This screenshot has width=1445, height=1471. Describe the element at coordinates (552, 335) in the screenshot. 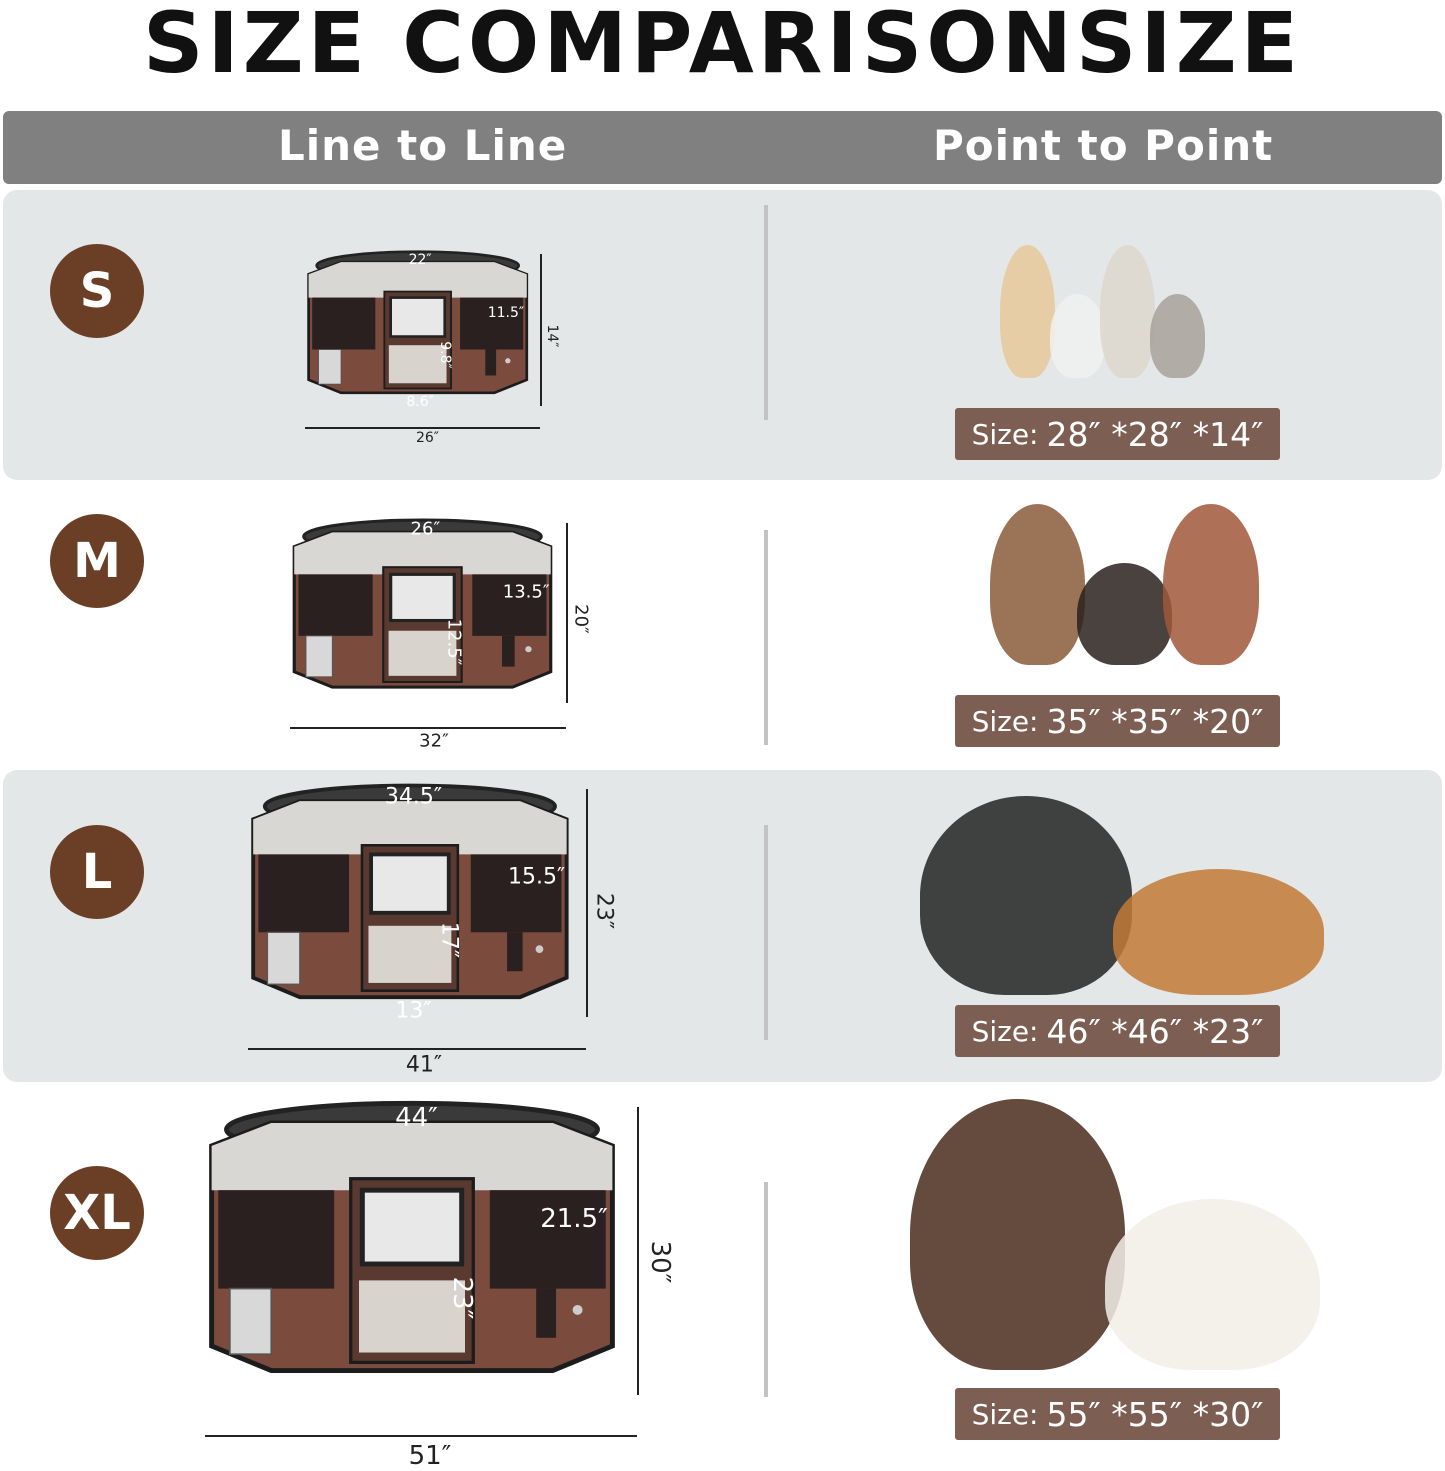

I see `total-height-label: 14″` at that location.